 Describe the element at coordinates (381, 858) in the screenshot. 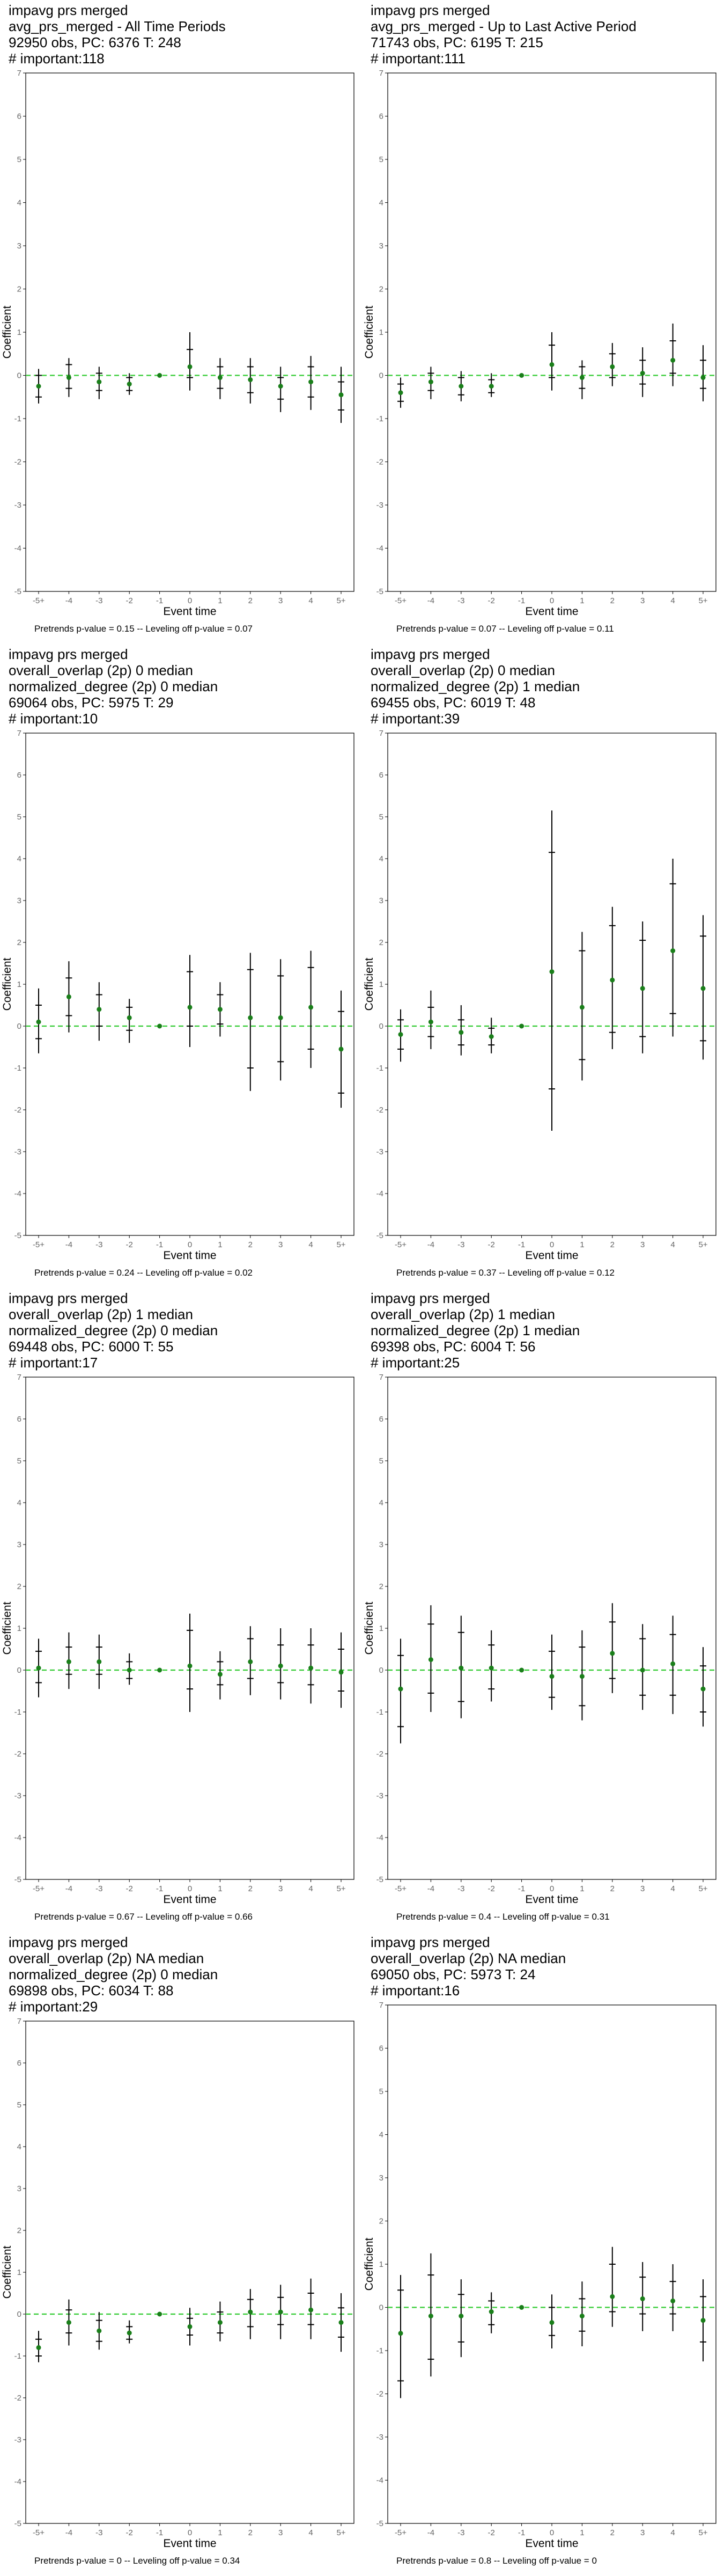

I see `y-tick-label: 4` at that location.